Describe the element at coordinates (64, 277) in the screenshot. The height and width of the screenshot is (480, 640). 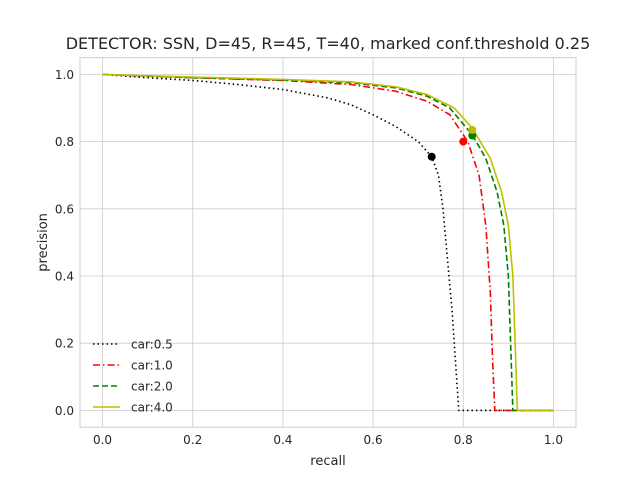
I see `y-tick-label: 0.4` at that location.